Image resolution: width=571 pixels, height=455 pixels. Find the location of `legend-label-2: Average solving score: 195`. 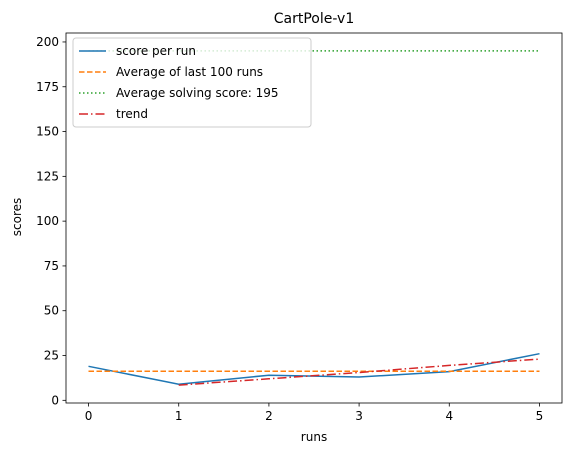

legend-label-2: Average solving score: 195 is located at coordinates (197, 93).